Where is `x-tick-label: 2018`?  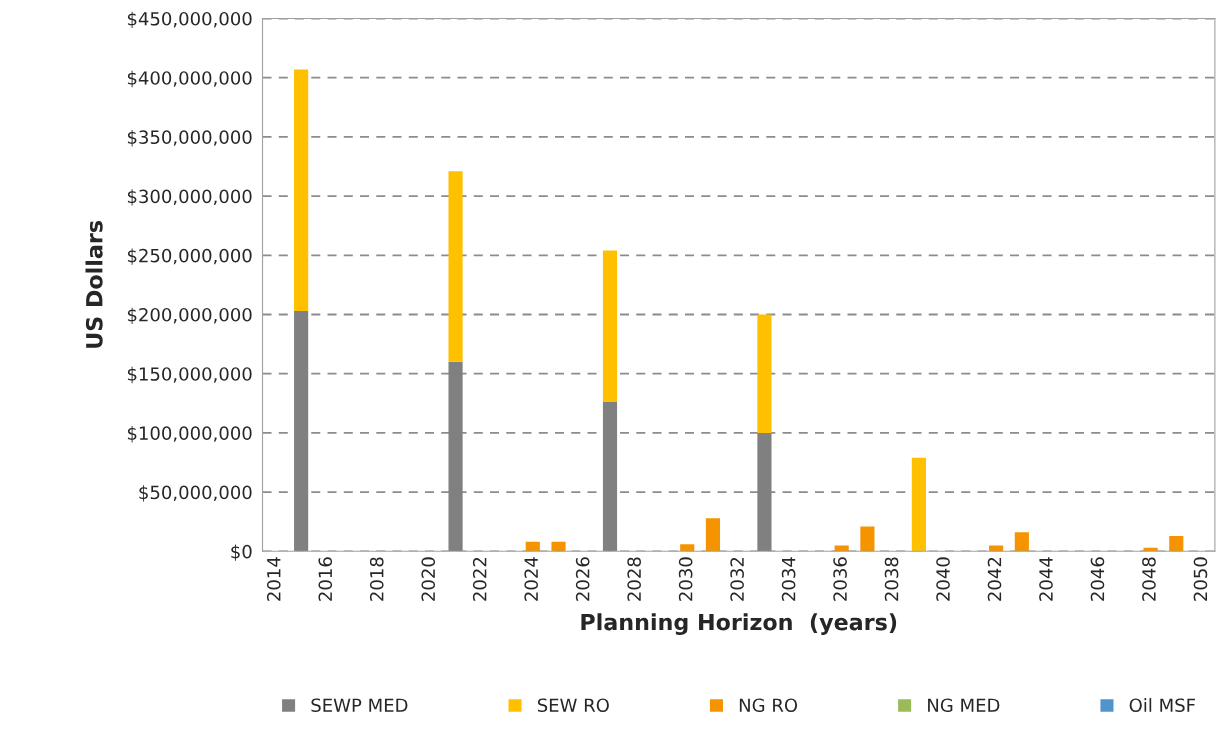
x-tick-label: 2018 is located at coordinates (376, 579).